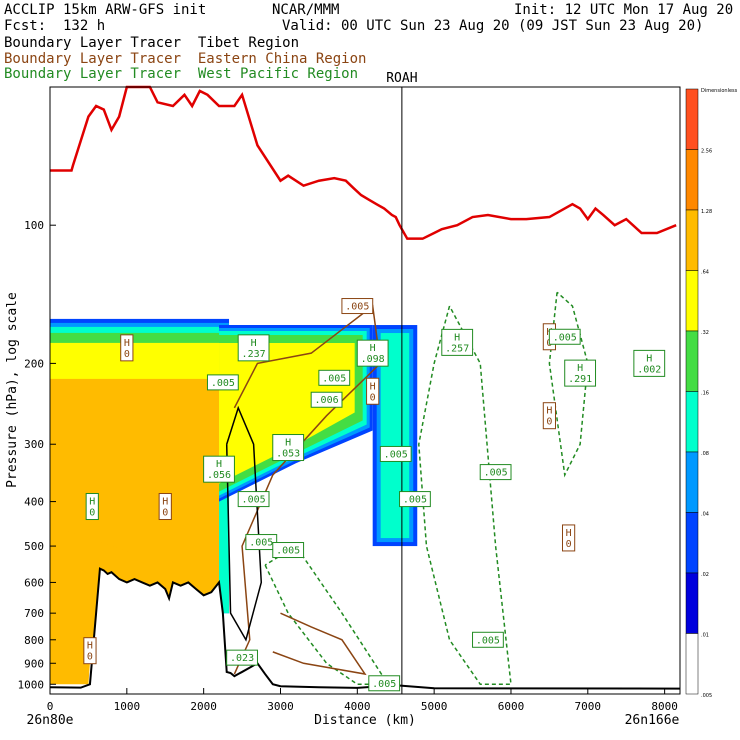 The height and width of the screenshot is (740, 740). I want to click on contour-label-text: .053, so click(288, 454).